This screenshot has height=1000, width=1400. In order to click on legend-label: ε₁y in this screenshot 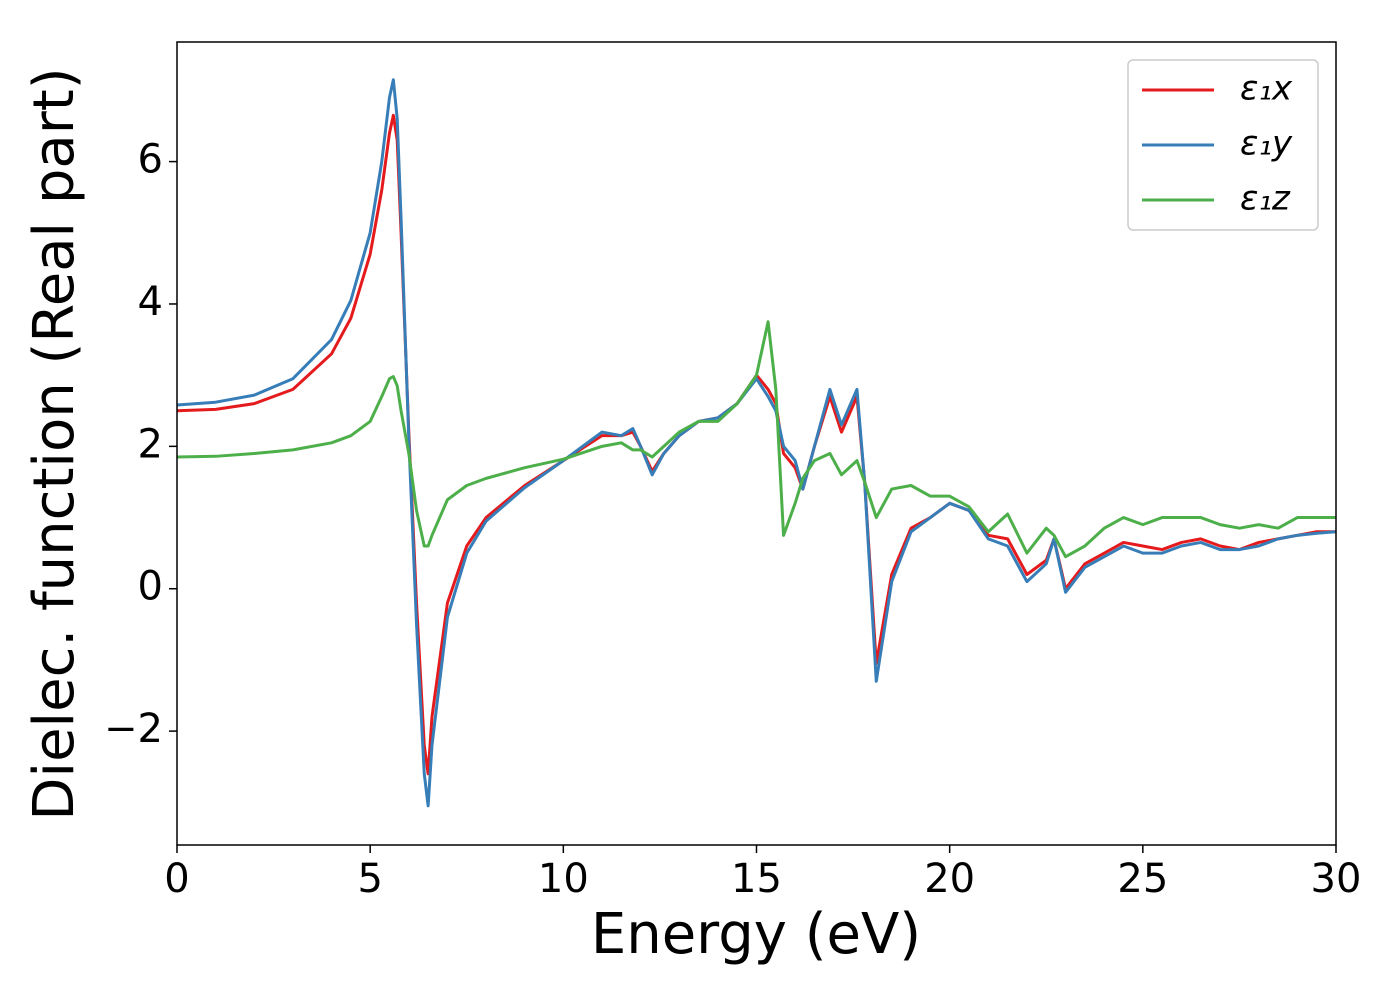, I will do `click(1266, 144)`.